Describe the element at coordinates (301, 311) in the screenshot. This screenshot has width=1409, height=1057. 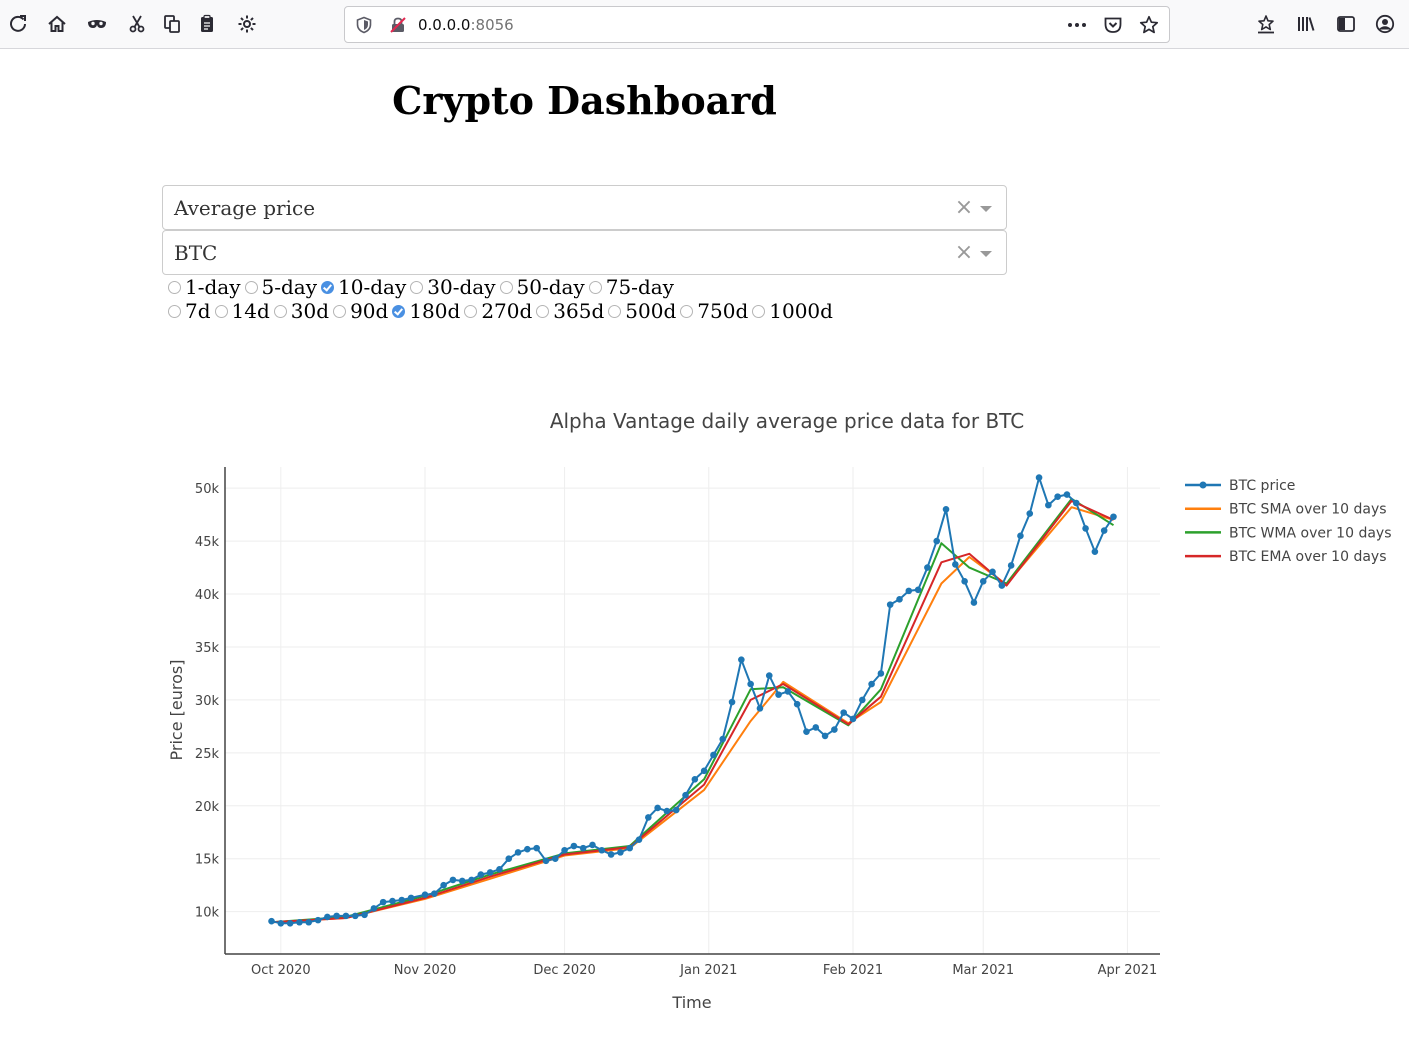
I see `range-option: 30d` at that location.